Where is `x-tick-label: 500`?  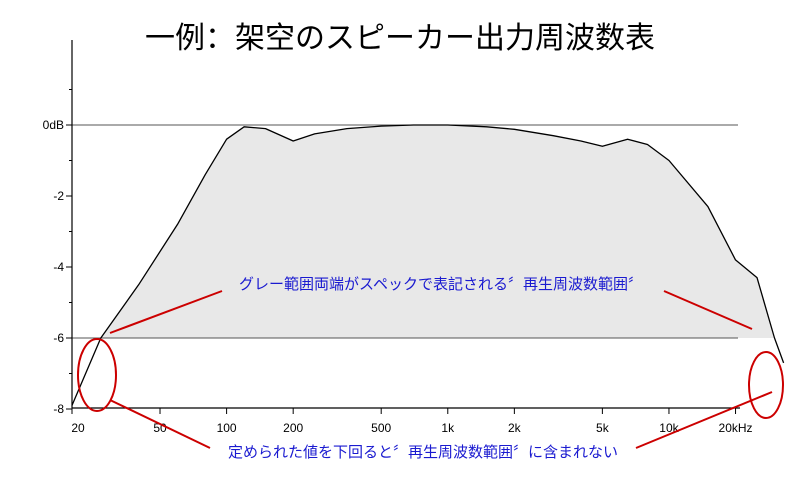 x-tick-label: 500 is located at coordinates (381, 428).